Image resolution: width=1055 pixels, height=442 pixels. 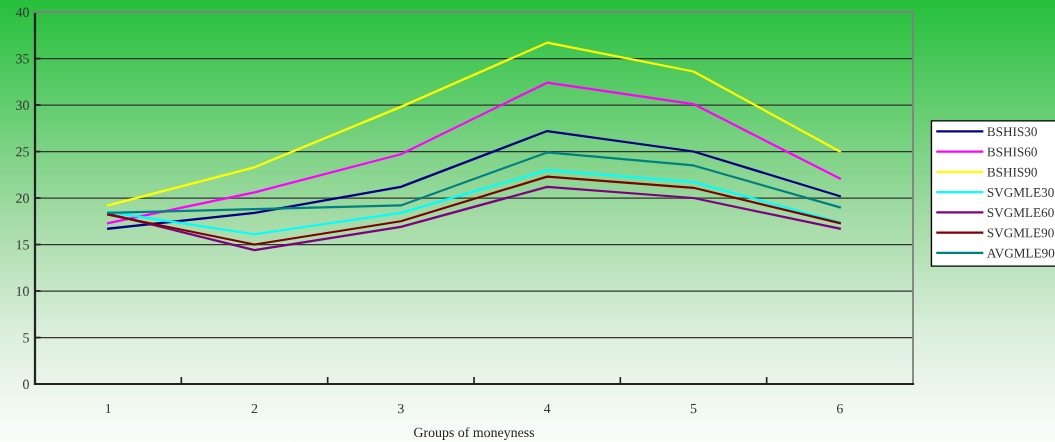 What do you see at coordinates (22, 291) in the screenshot?
I see `y-tick-label: 10` at bounding box center [22, 291].